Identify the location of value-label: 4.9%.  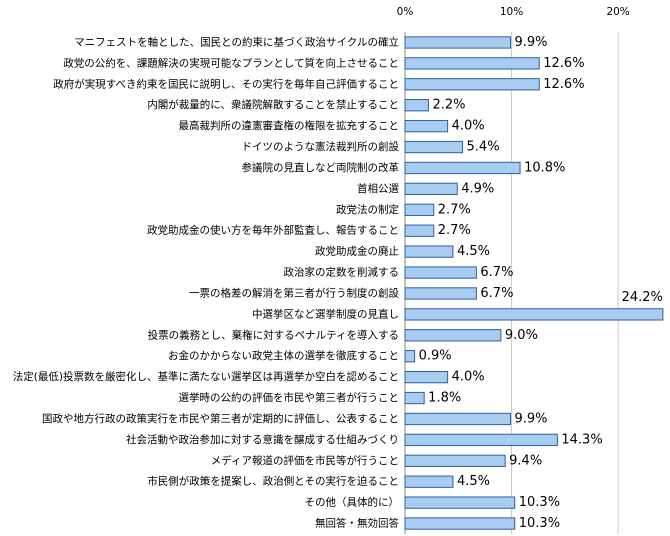
(477, 188).